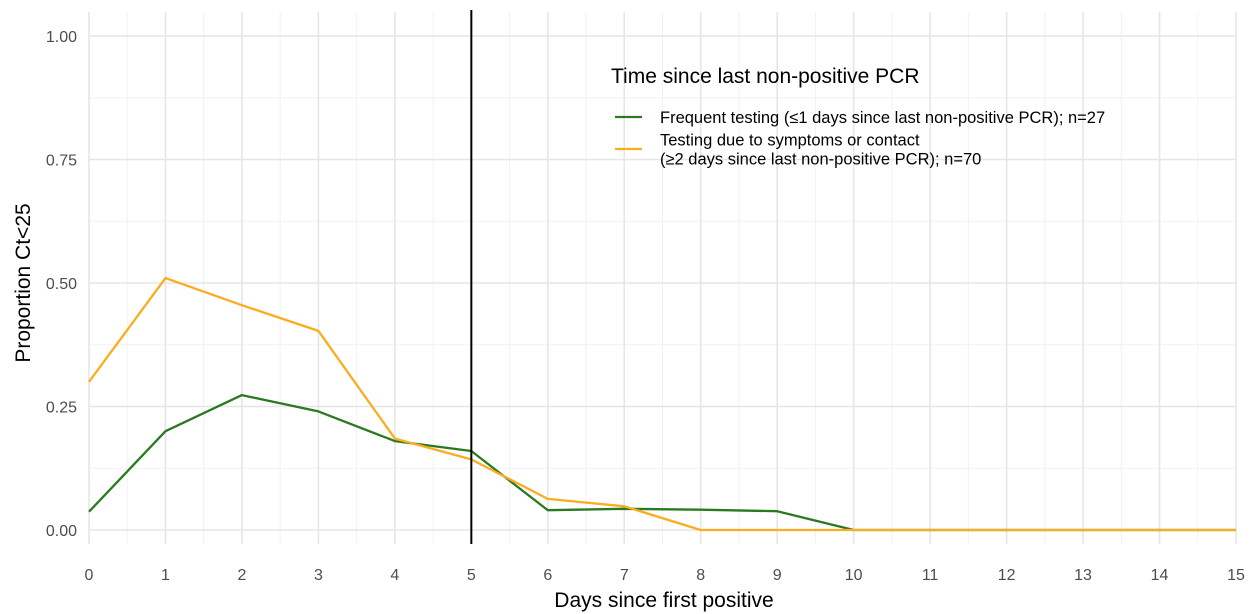 The image size is (1259, 614). Describe the element at coordinates (471, 575) in the screenshot. I see `x-tick-label: 5` at that location.